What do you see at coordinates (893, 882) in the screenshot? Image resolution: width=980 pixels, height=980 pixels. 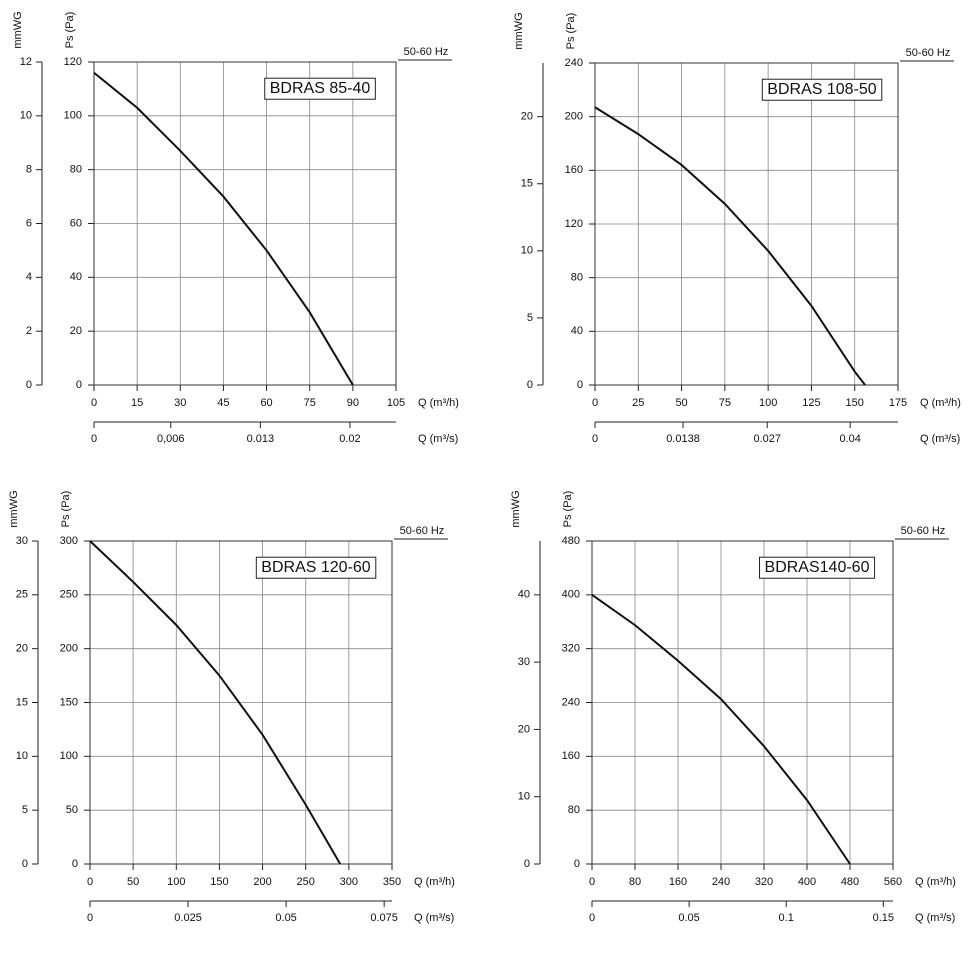 I see `x-tick-label: 560` at bounding box center [893, 882].